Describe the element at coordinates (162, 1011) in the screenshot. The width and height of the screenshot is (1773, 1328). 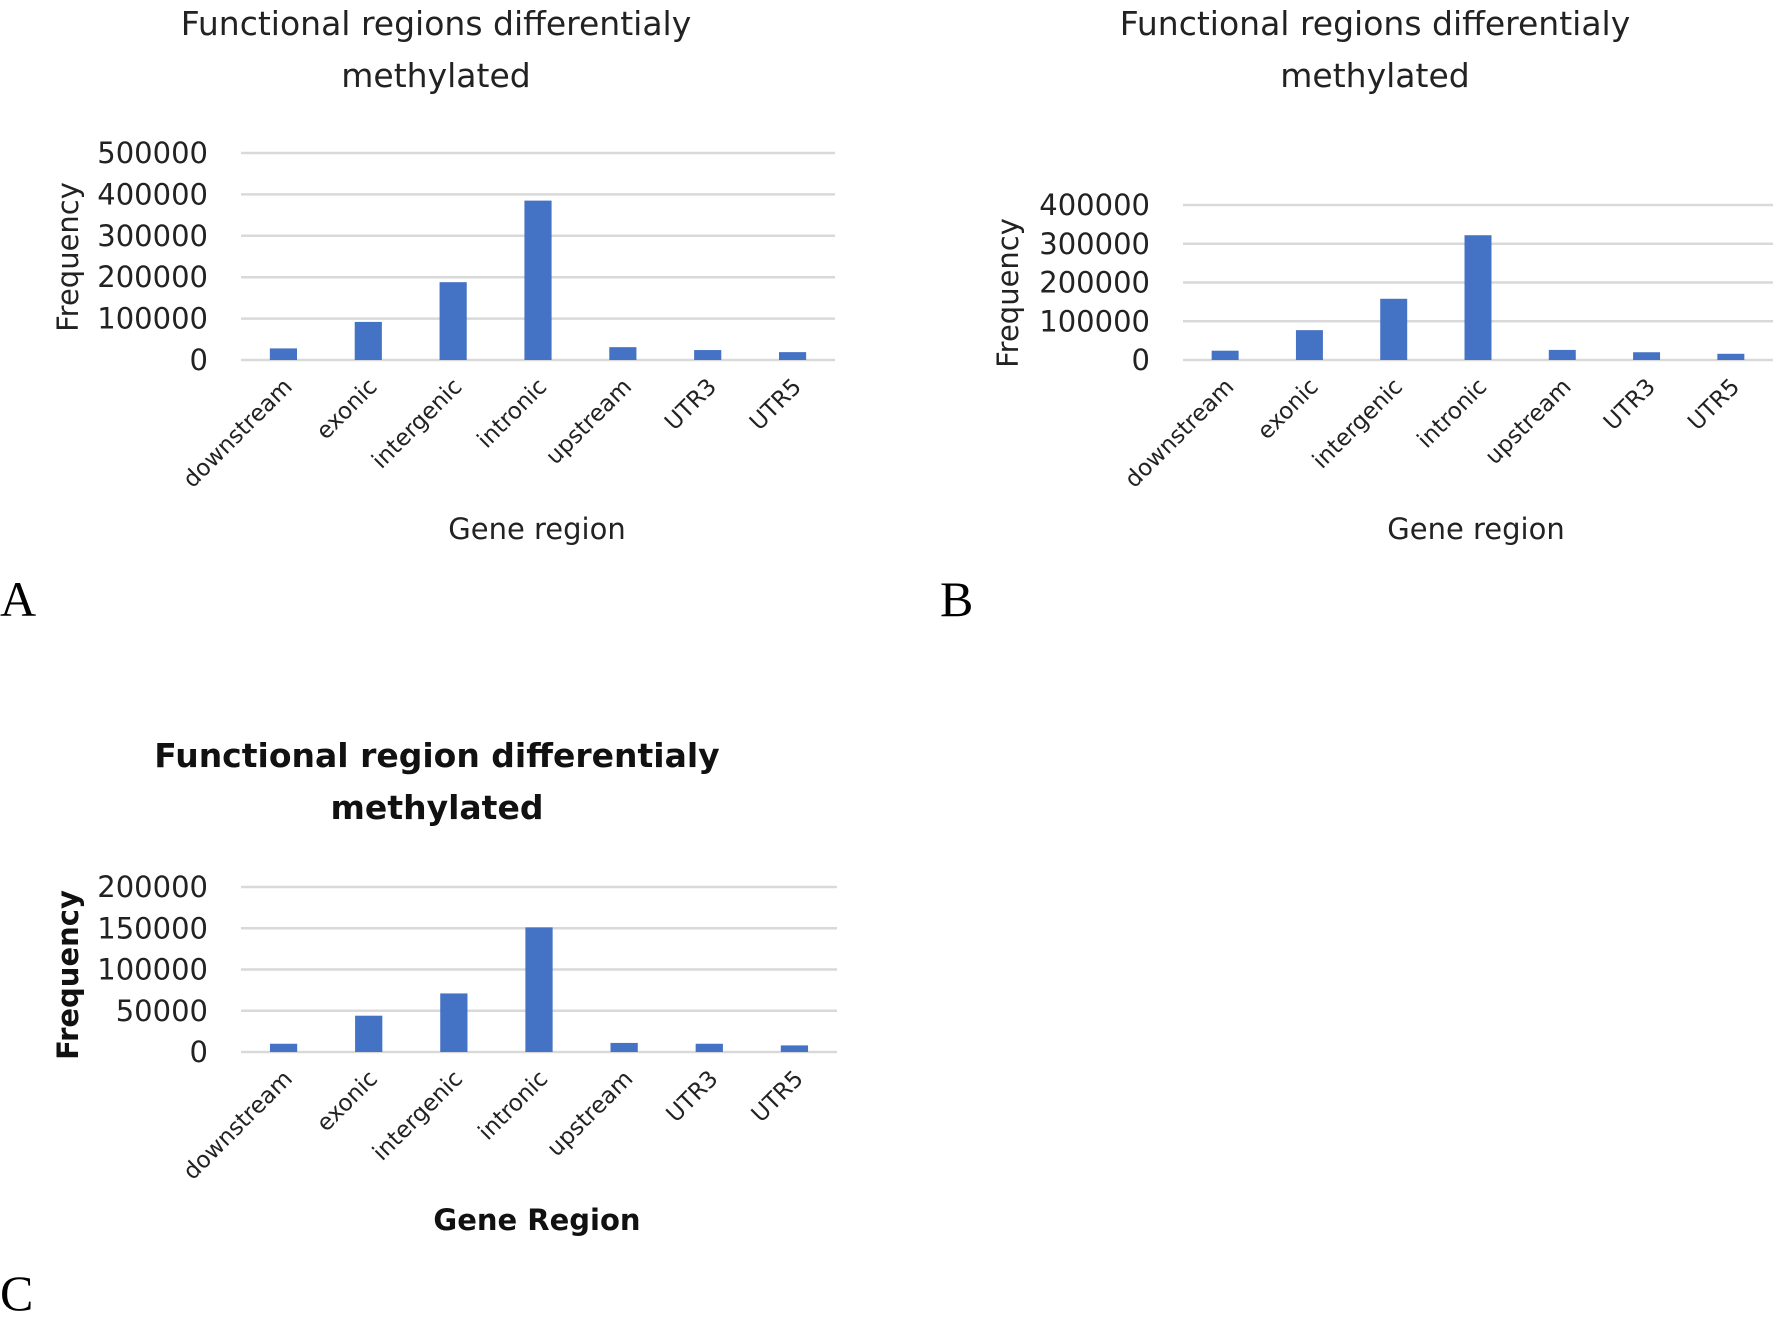
I see `chart-c-ytick-label: 50000` at that location.